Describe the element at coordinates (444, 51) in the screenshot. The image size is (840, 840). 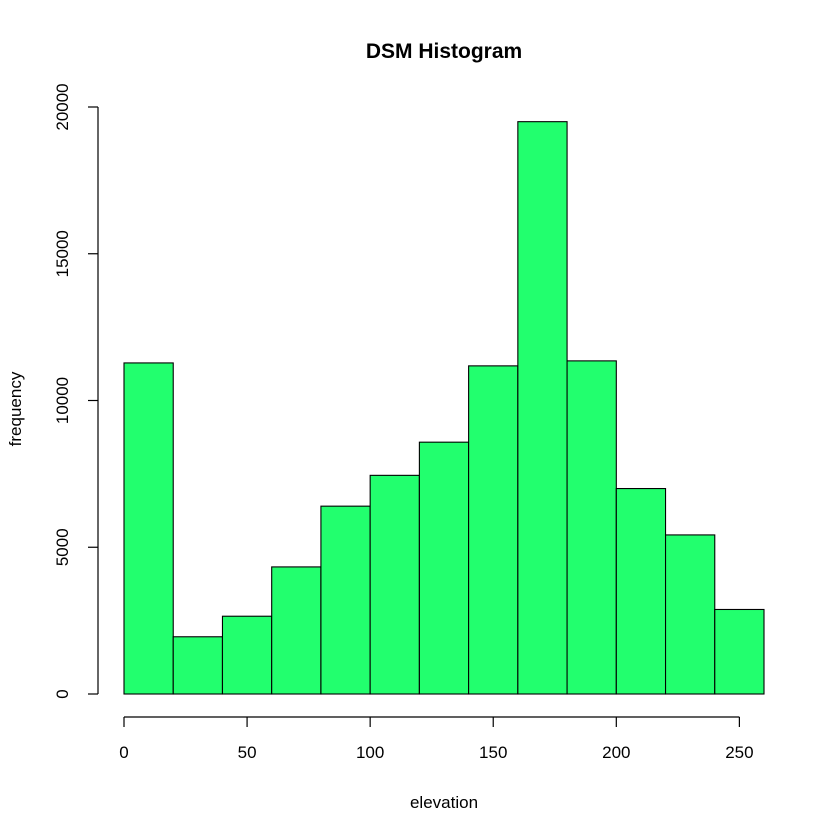
I see `chart-title: DSM Histogram` at that location.